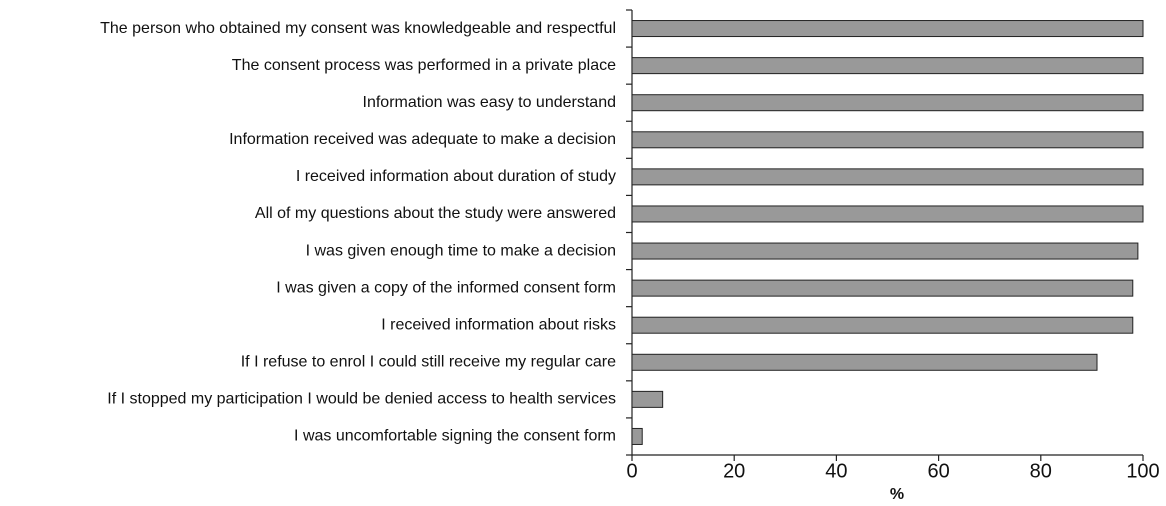 This screenshot has width=1166, height=506. Describe the element at coordinates (489, 102) in the screenshot. I see `y-tick-label: Information was easy to understand` at that location.